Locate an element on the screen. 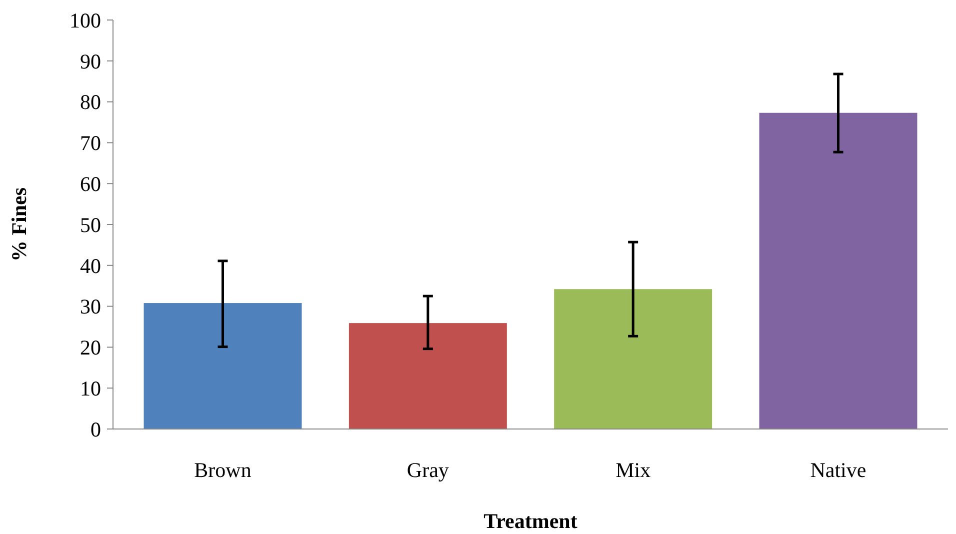  y-tick-label: 100 is located at coordinates (85, 20).